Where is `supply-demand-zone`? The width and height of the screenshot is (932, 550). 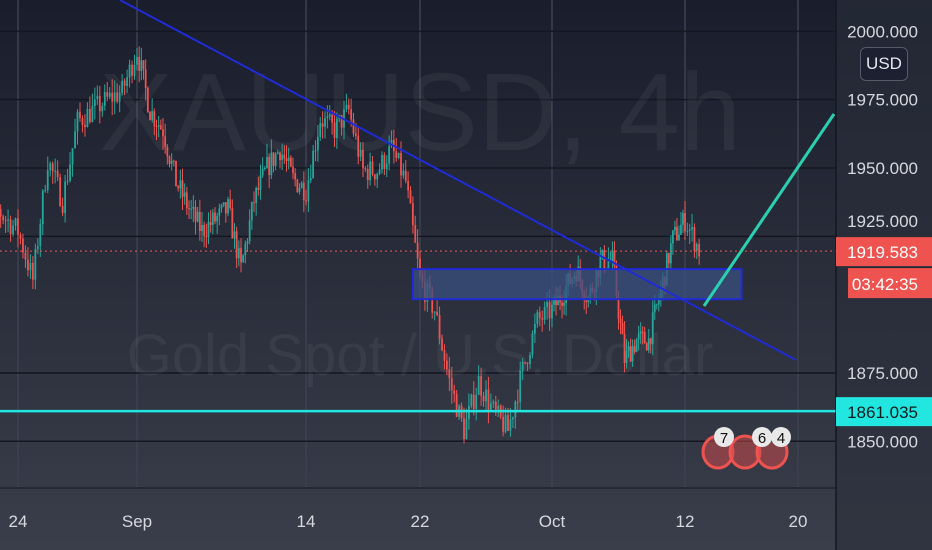
supply-demand-zone is located at coordinates (577, 284).